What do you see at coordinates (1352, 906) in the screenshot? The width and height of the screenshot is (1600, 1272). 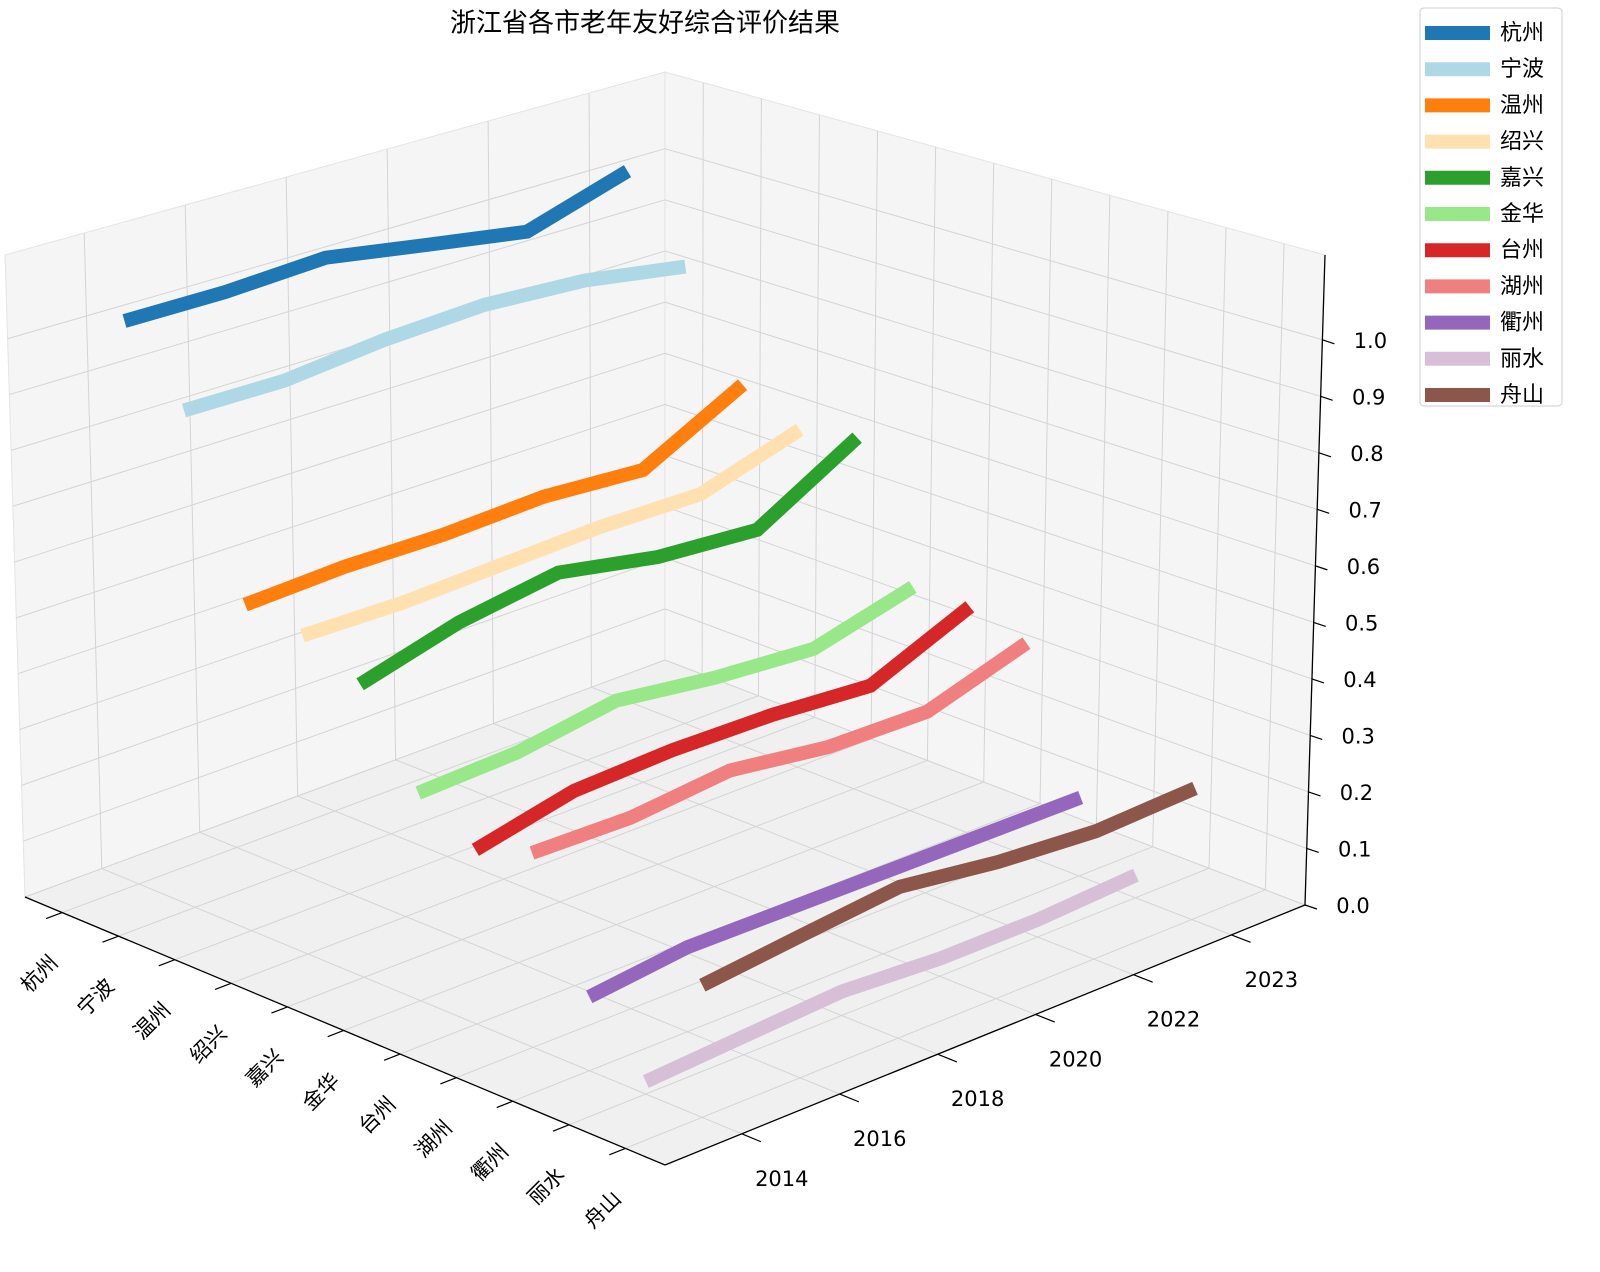 I see `z-tick-label: 0.0` at bounding box center [1352, 906].